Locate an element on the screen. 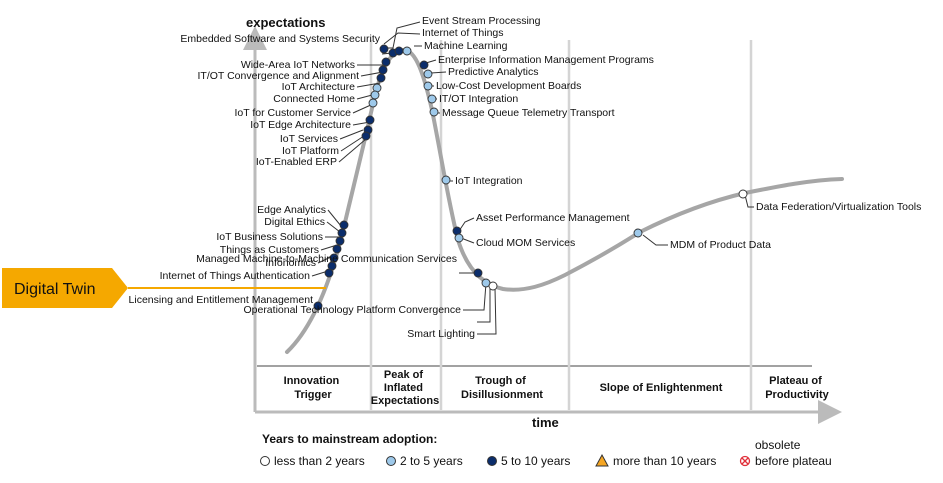  tech-dot-iot-architecture is located at coordinates (381, 78).